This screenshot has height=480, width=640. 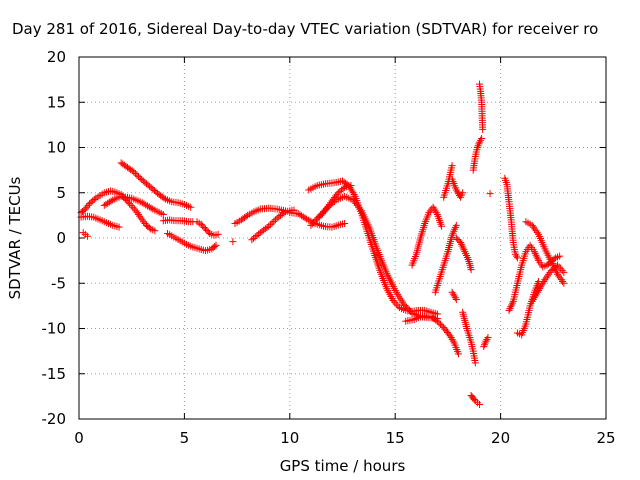 I want to click on x-tick-label: 20, so click(x=500, y=438).